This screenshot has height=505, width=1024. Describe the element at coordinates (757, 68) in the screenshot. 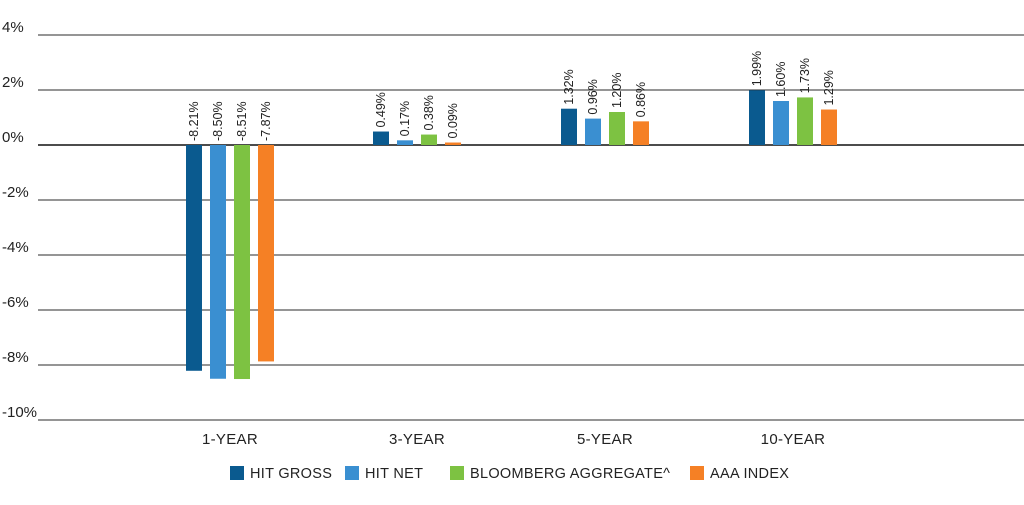

I see `data-label: 1.99%` at that location.